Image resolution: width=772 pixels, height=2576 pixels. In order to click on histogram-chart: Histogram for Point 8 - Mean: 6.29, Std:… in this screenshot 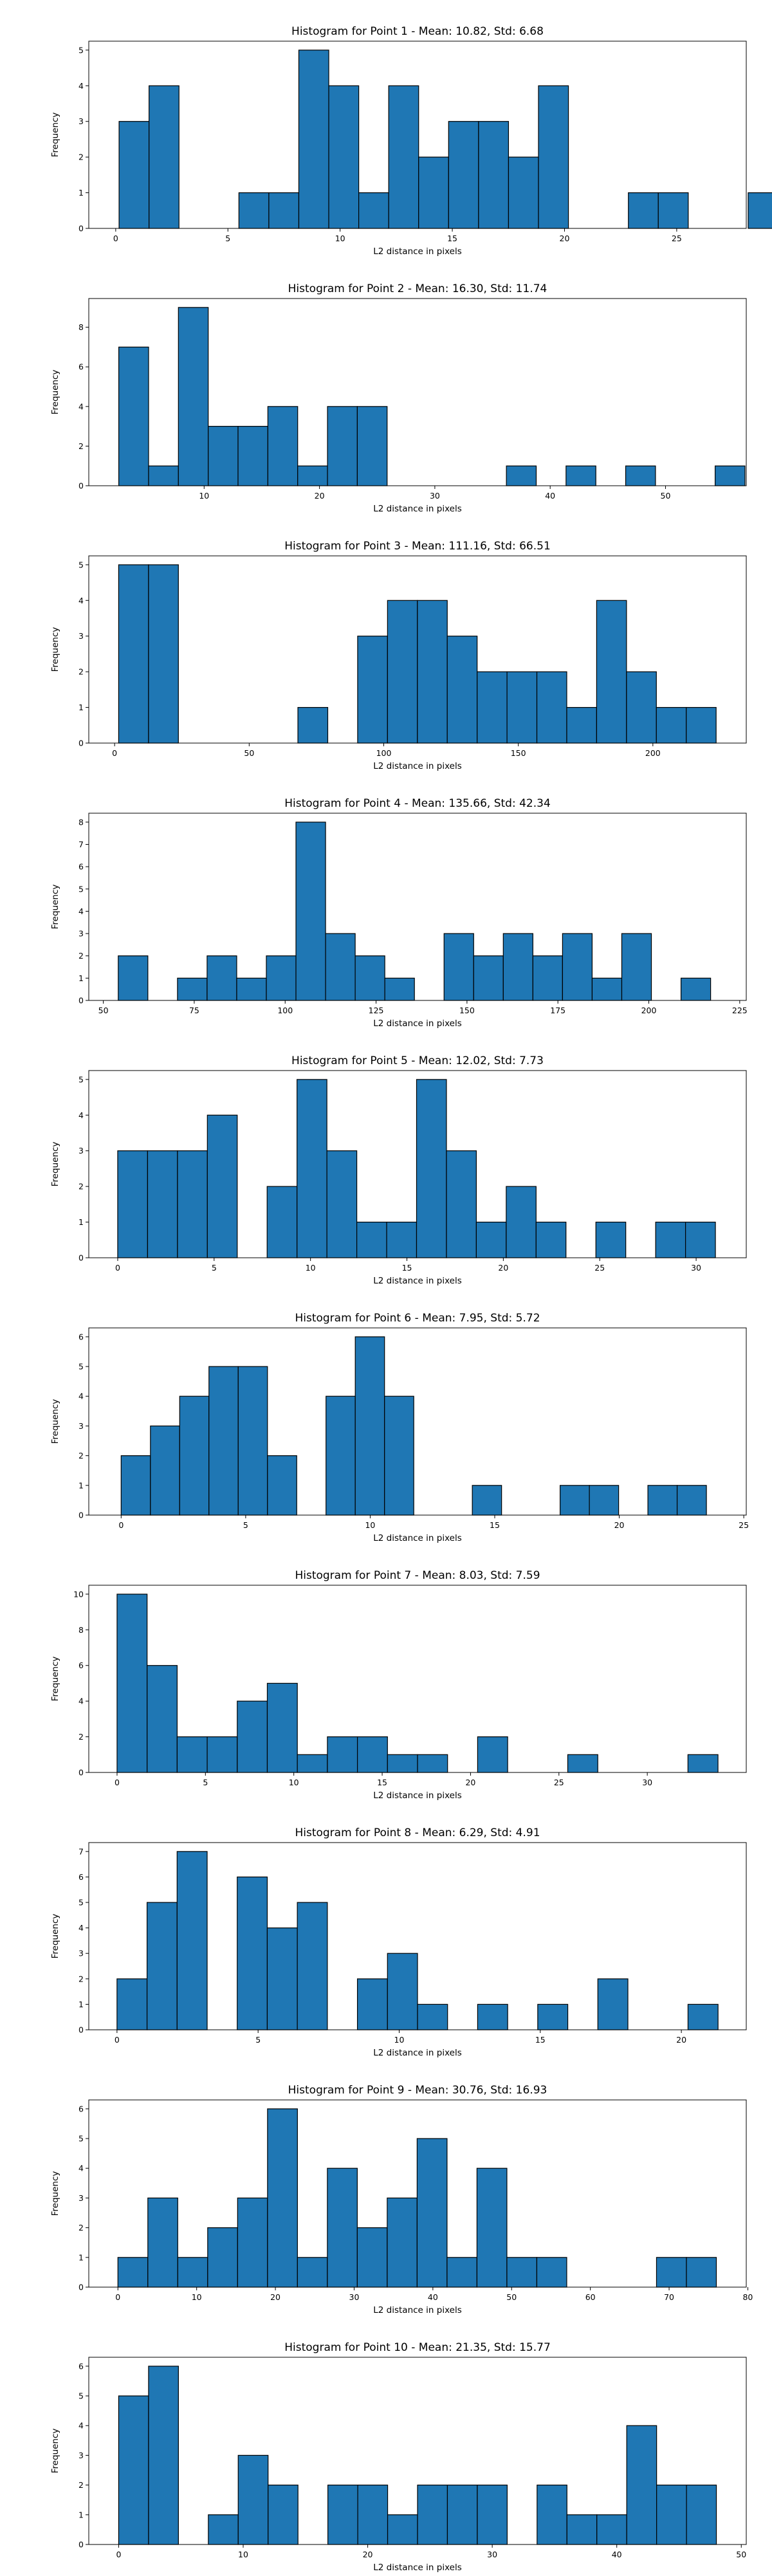, I will do `click(398, 1942)`.